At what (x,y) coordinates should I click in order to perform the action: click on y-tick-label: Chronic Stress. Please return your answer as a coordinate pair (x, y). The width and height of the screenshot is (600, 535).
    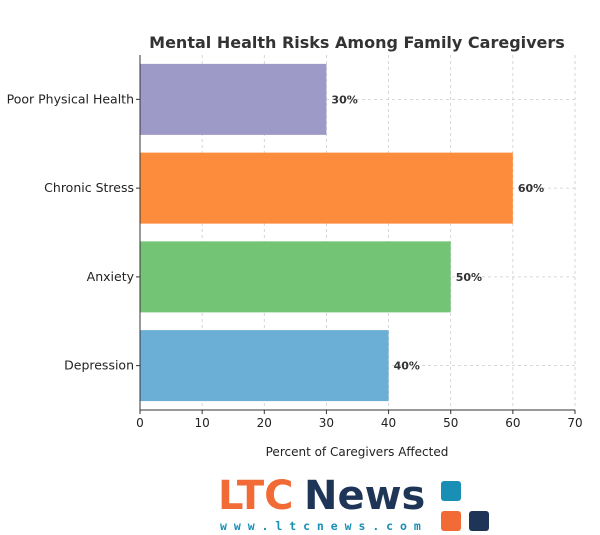
    Looking at the image, I should click on (89, 187).